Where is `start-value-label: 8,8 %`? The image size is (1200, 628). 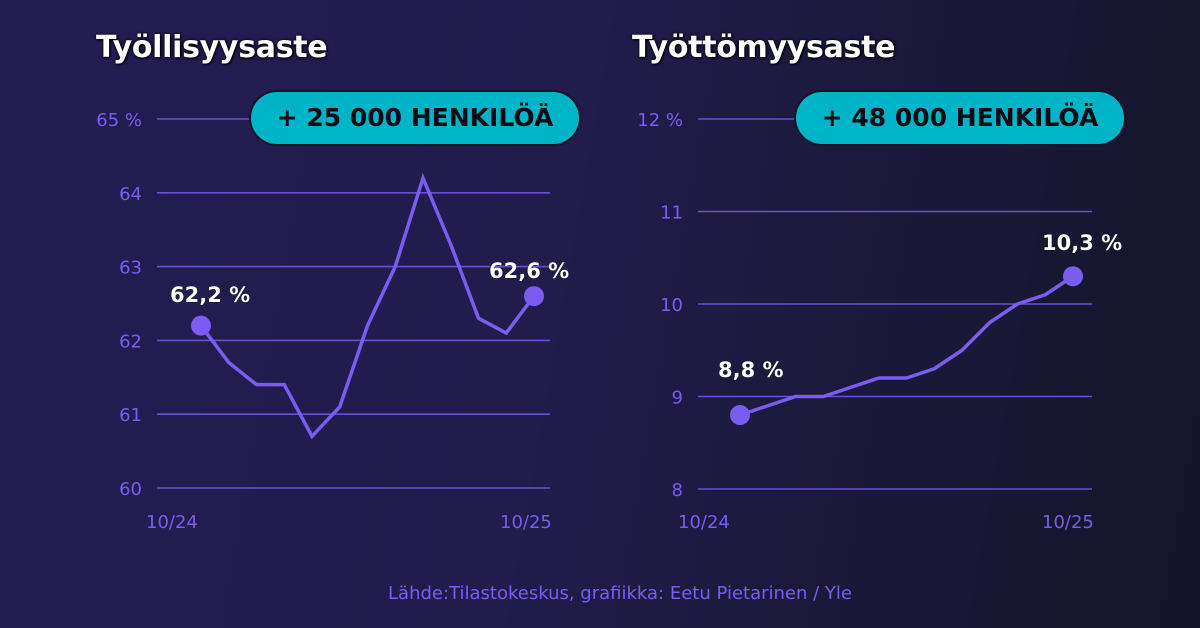 start-value-label: 8,8 % is located at coordinates (751, 370).